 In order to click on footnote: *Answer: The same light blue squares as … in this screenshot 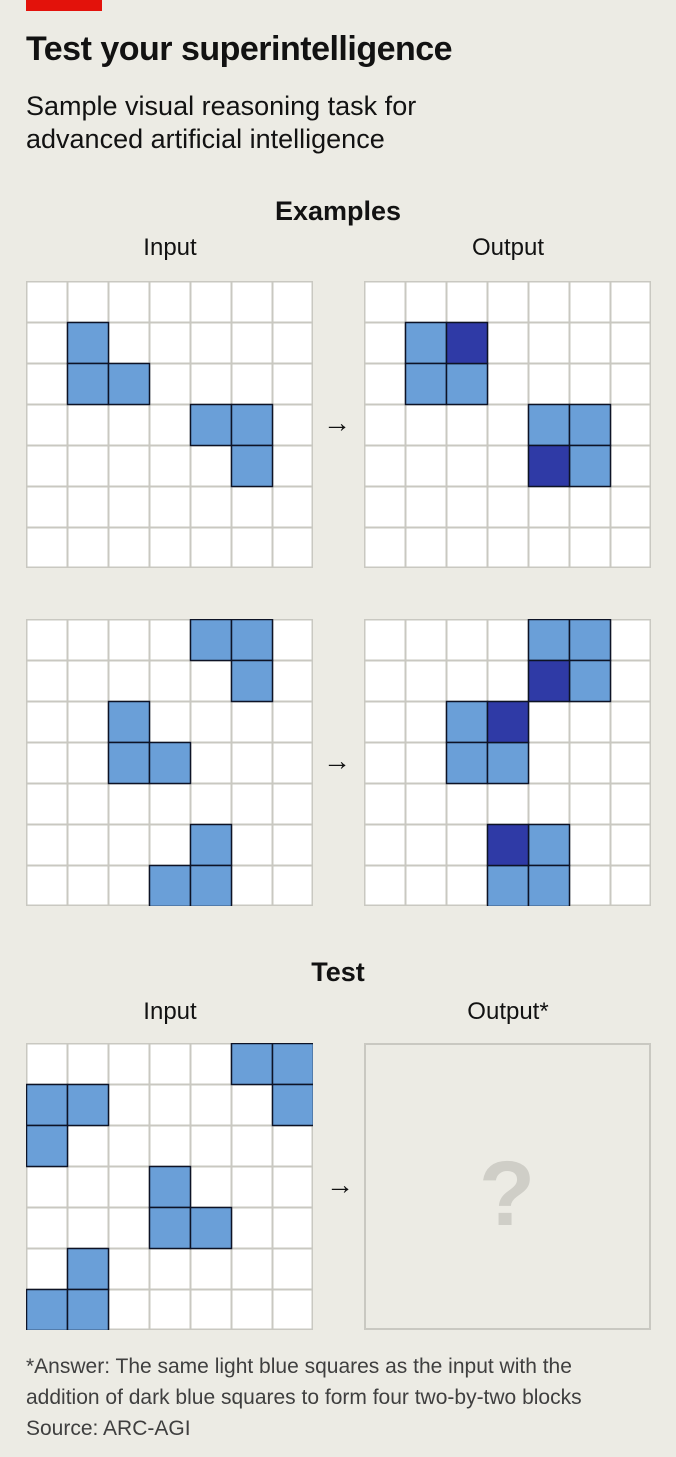, I will do `click(341, 1397)`.